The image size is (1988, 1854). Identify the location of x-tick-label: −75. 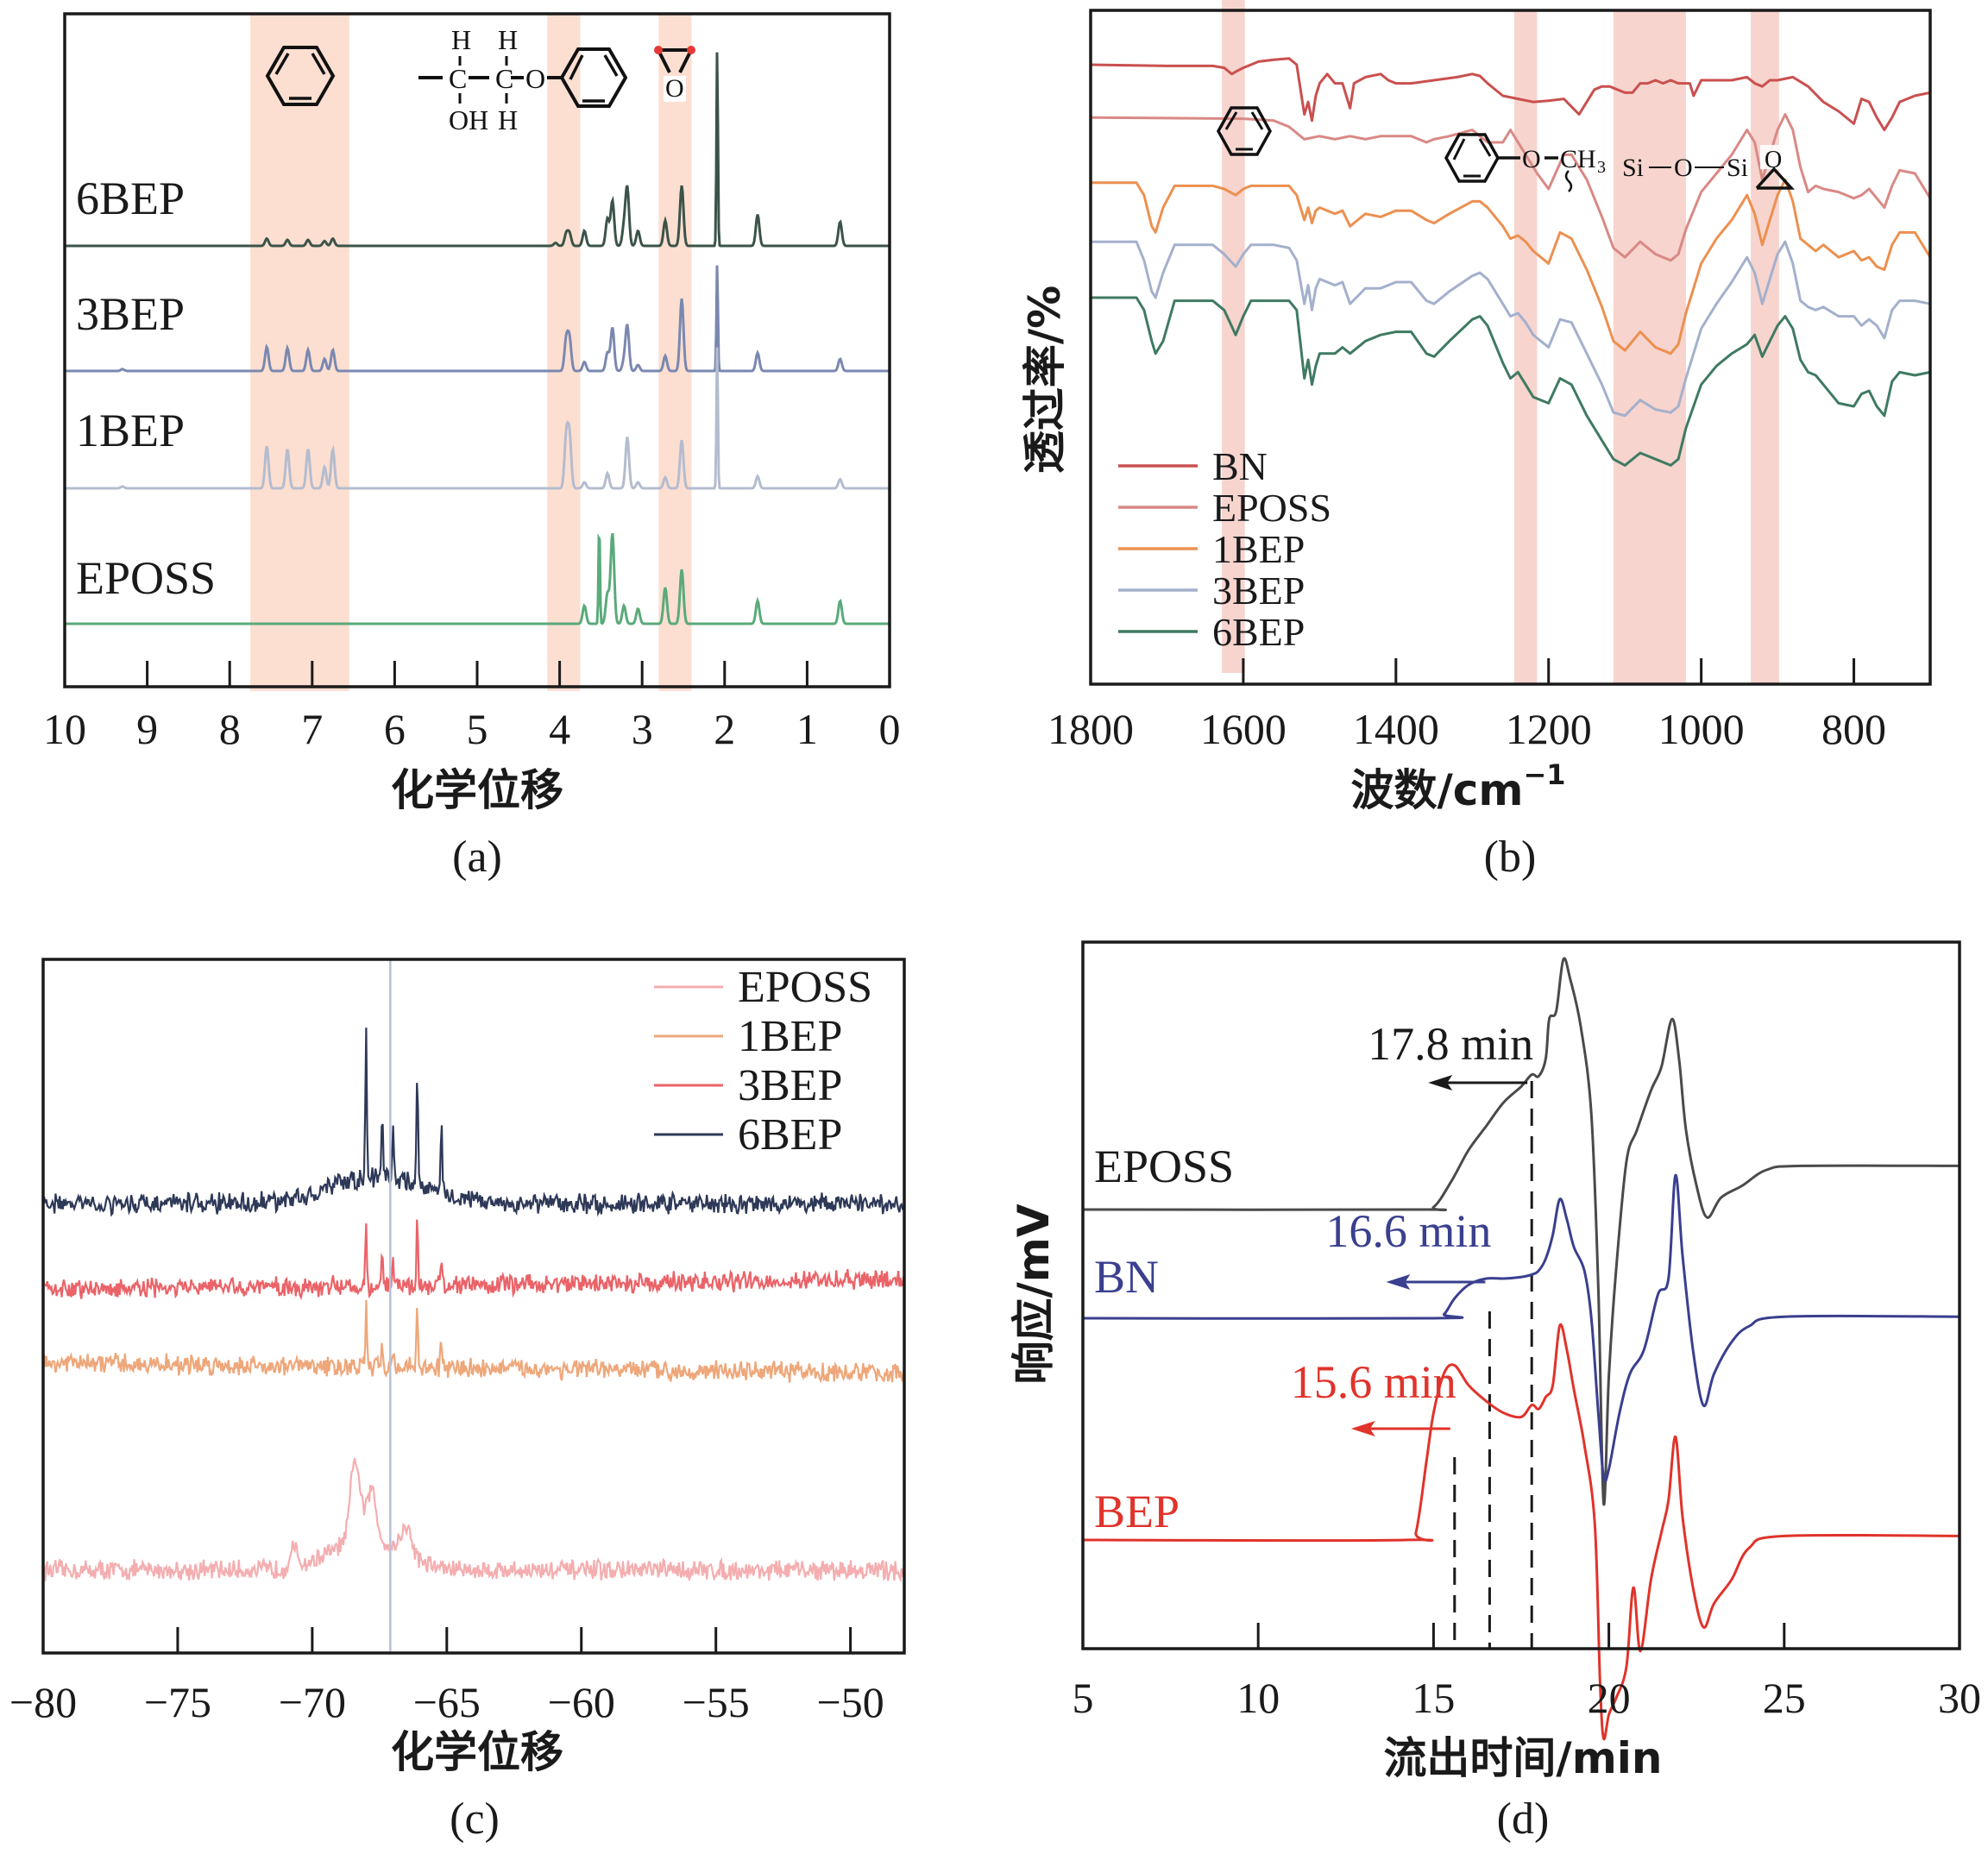
(177, 1702).